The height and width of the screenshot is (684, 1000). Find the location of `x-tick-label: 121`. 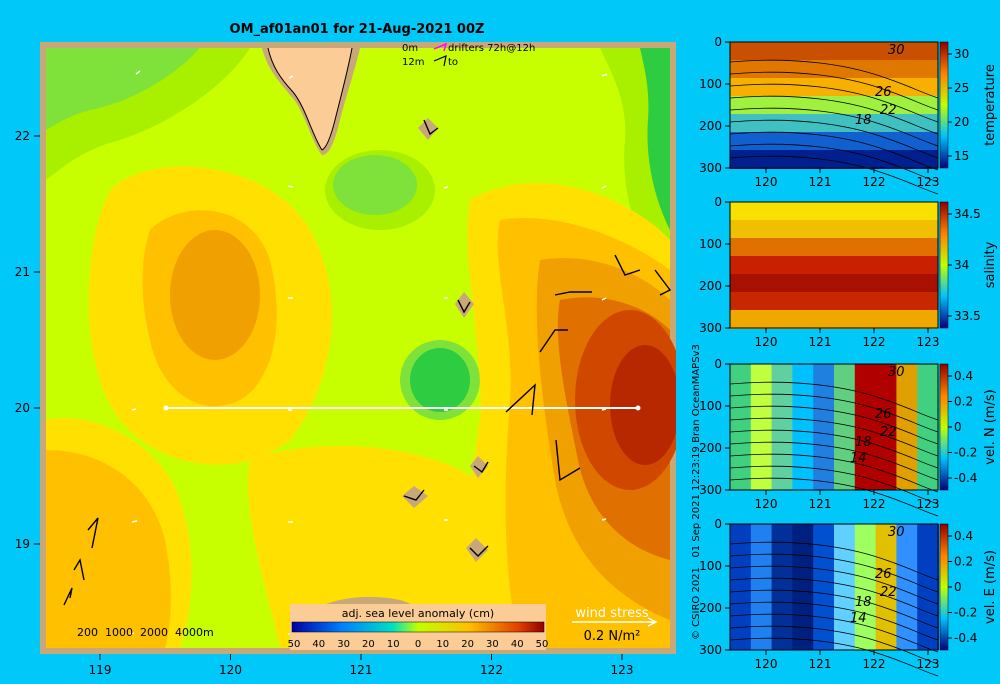

x-tick-label: 121 is located at coordinates (361, 670).